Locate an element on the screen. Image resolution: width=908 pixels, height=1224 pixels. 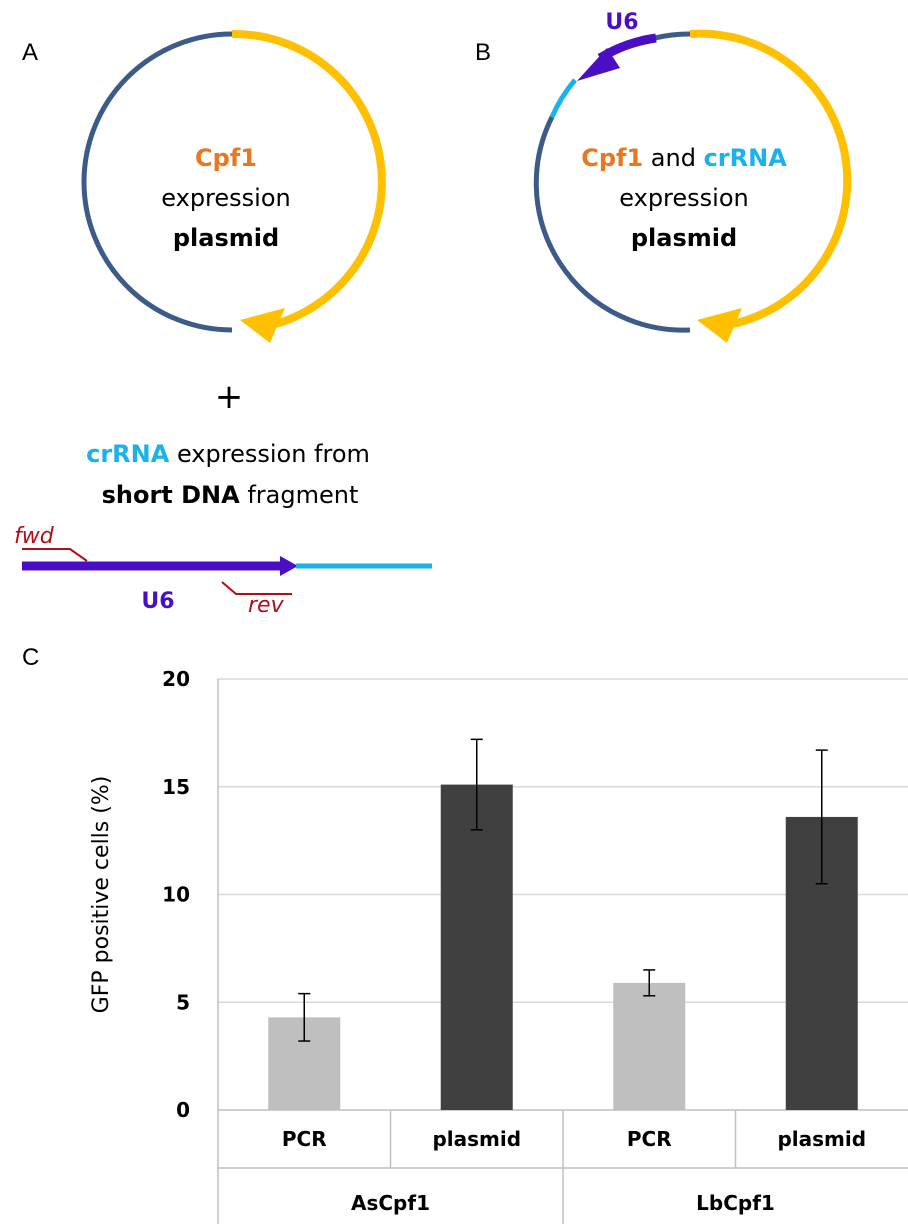
bar-lbcpf1-pcr is located at coordinates (649, 1046).